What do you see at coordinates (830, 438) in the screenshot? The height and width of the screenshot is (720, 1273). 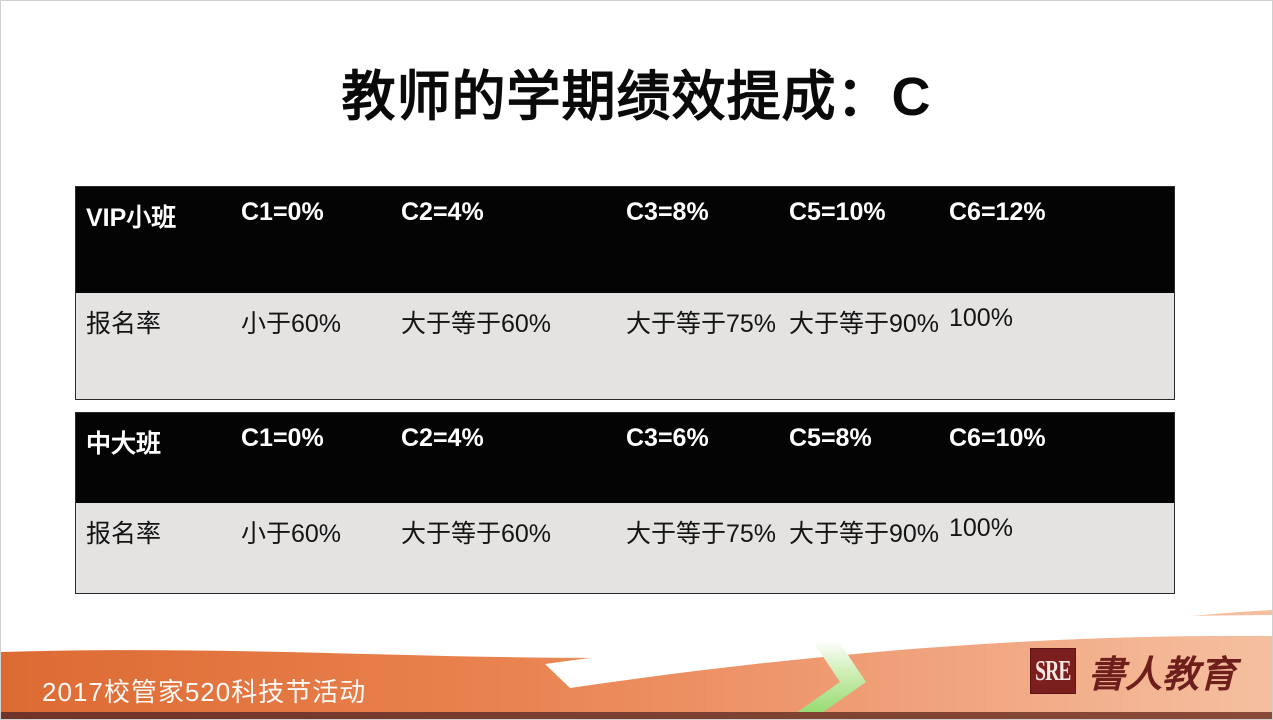 I see `tier-c5-cell: C5=8%` at bounding box center [830, 438].